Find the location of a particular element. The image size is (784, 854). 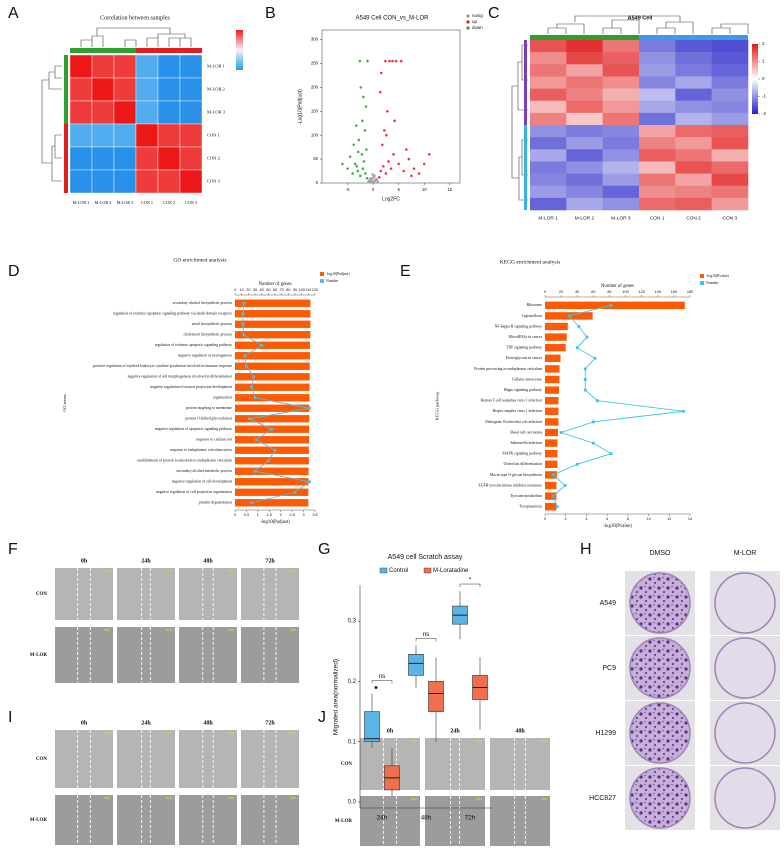

legend-swatch is located at coordinates (383, 570).